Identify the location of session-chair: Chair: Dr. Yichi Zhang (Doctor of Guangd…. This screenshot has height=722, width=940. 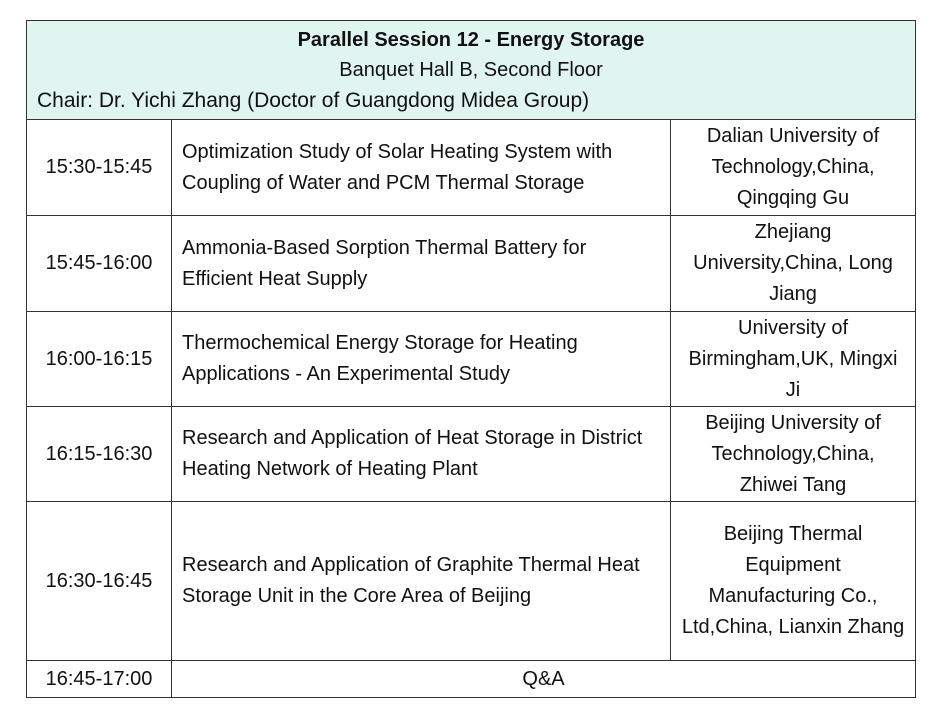
(313, 100).